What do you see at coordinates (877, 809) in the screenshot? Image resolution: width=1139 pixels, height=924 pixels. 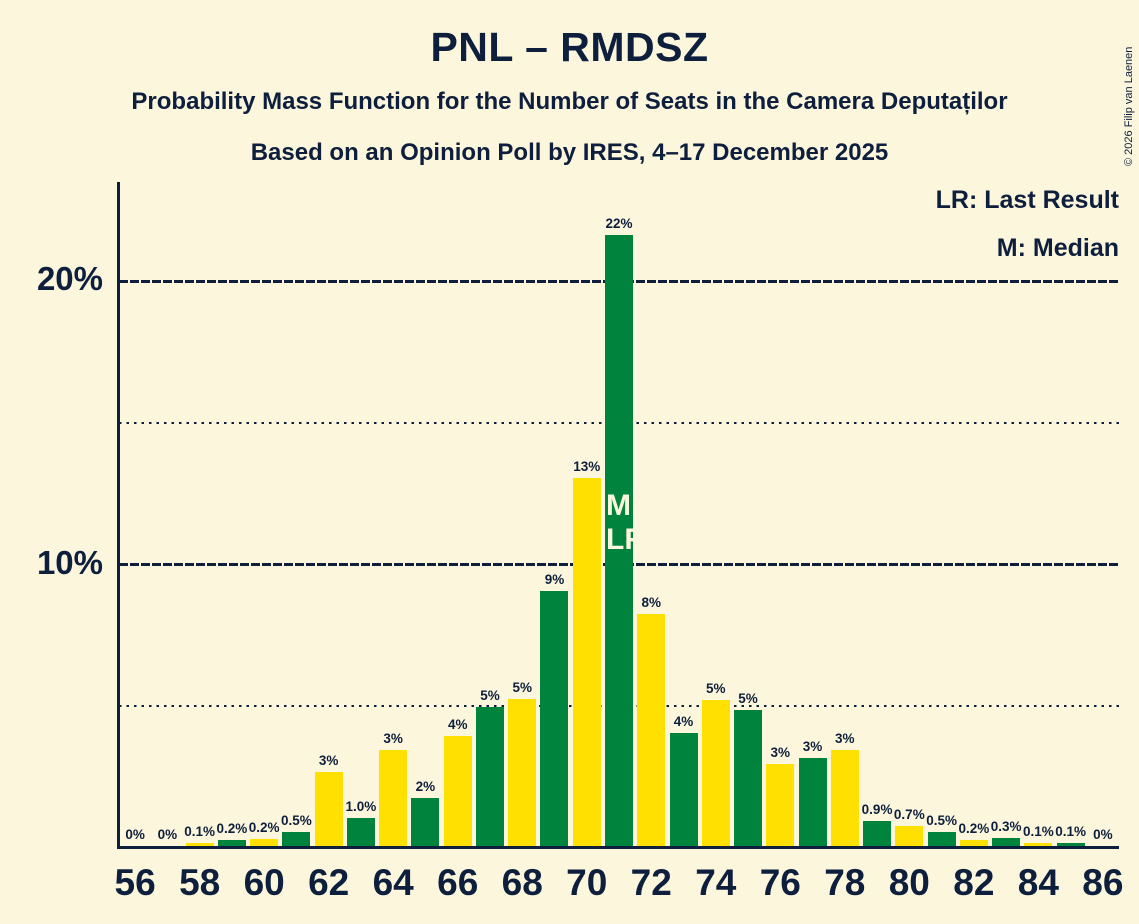 I see `bar-value-label-seat-79: 0.9%` at bounding box center [877, 809].